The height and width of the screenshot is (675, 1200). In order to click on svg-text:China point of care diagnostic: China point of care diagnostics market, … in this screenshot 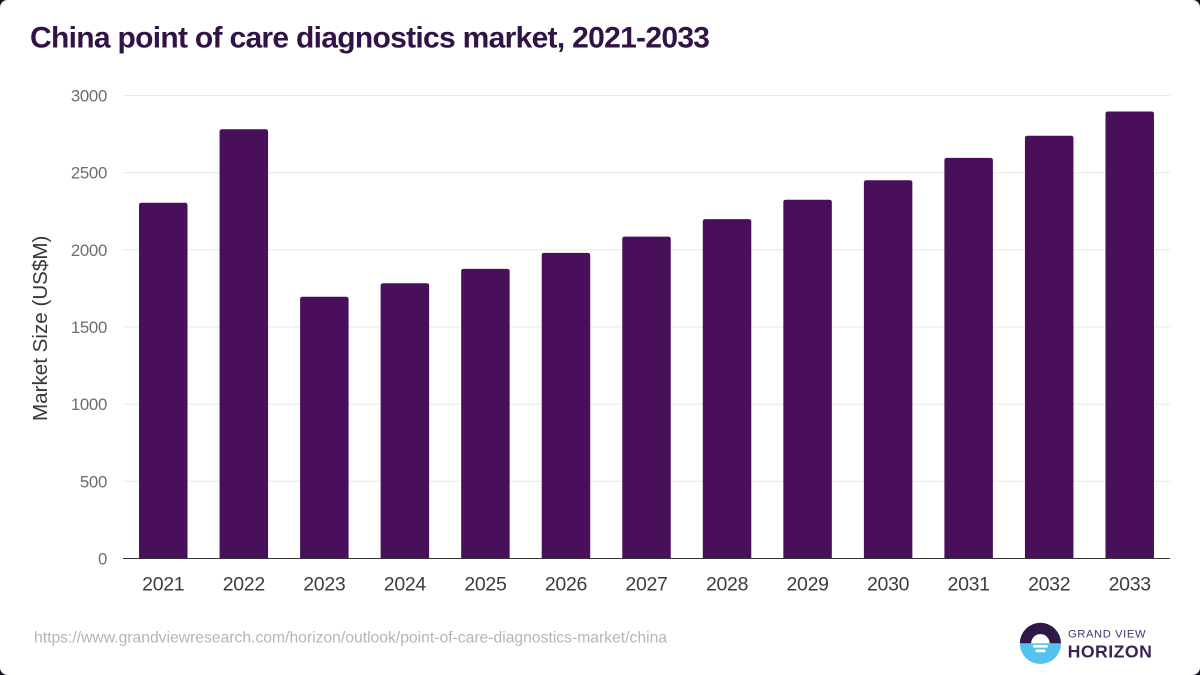, I will do `click(369, 38)`.